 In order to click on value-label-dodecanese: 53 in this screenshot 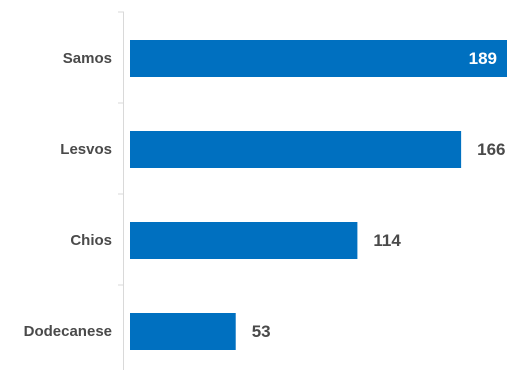, I will do `click(261, 331)`.